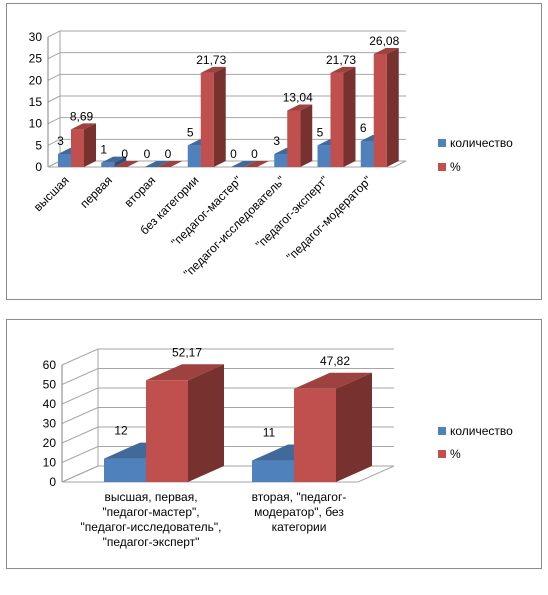  What do you see at coordinates (50, 365) in the screenshot?
I see `y-tick-label: 60` at bounding box center [50, 365].